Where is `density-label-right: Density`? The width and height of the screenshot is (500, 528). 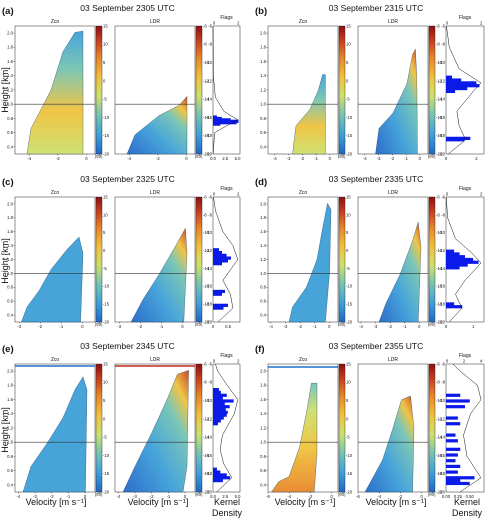
density-label-right: Density is located at coordinates (467, 513).